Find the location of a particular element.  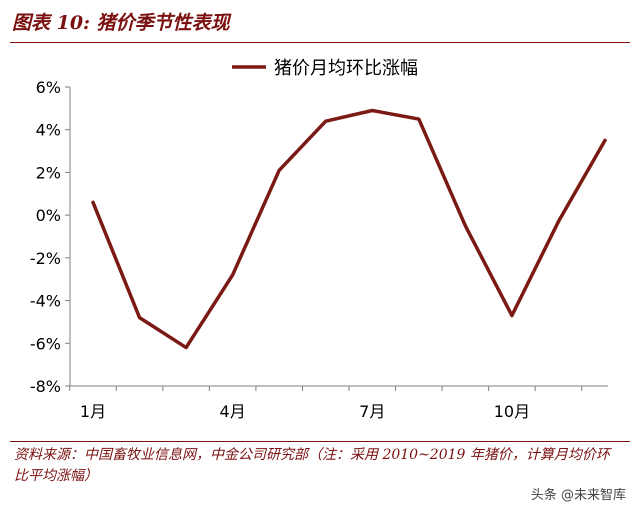

y-tick-label: 6% is located at coordinates (48, 87).